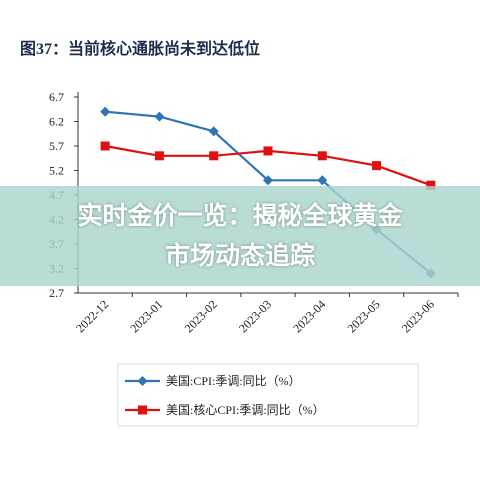  What do you see at coordinates (239, 255) in the screenshot?
I see `banner-line: 市场动态追踪` at bounding box center [239, 255].